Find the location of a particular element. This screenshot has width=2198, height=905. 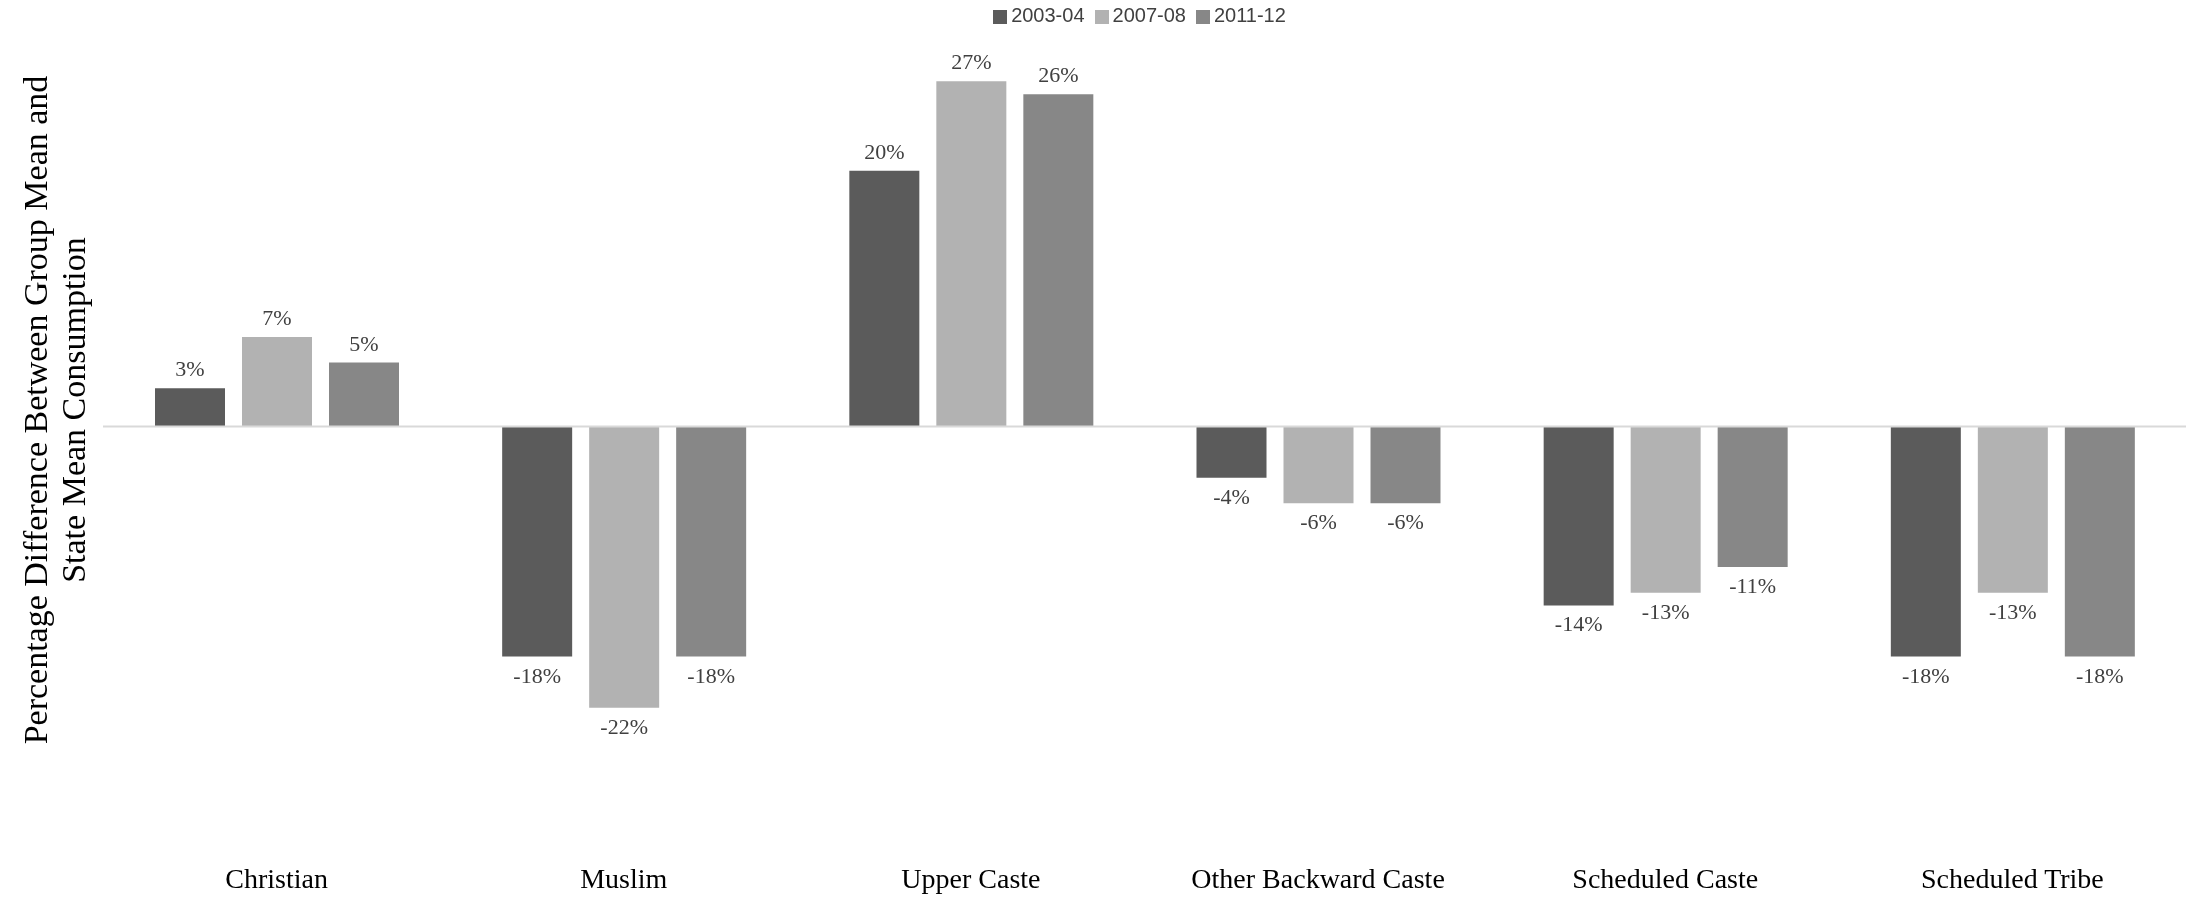

legend-label: 2007-08 is located at coordinates (1149, 15).